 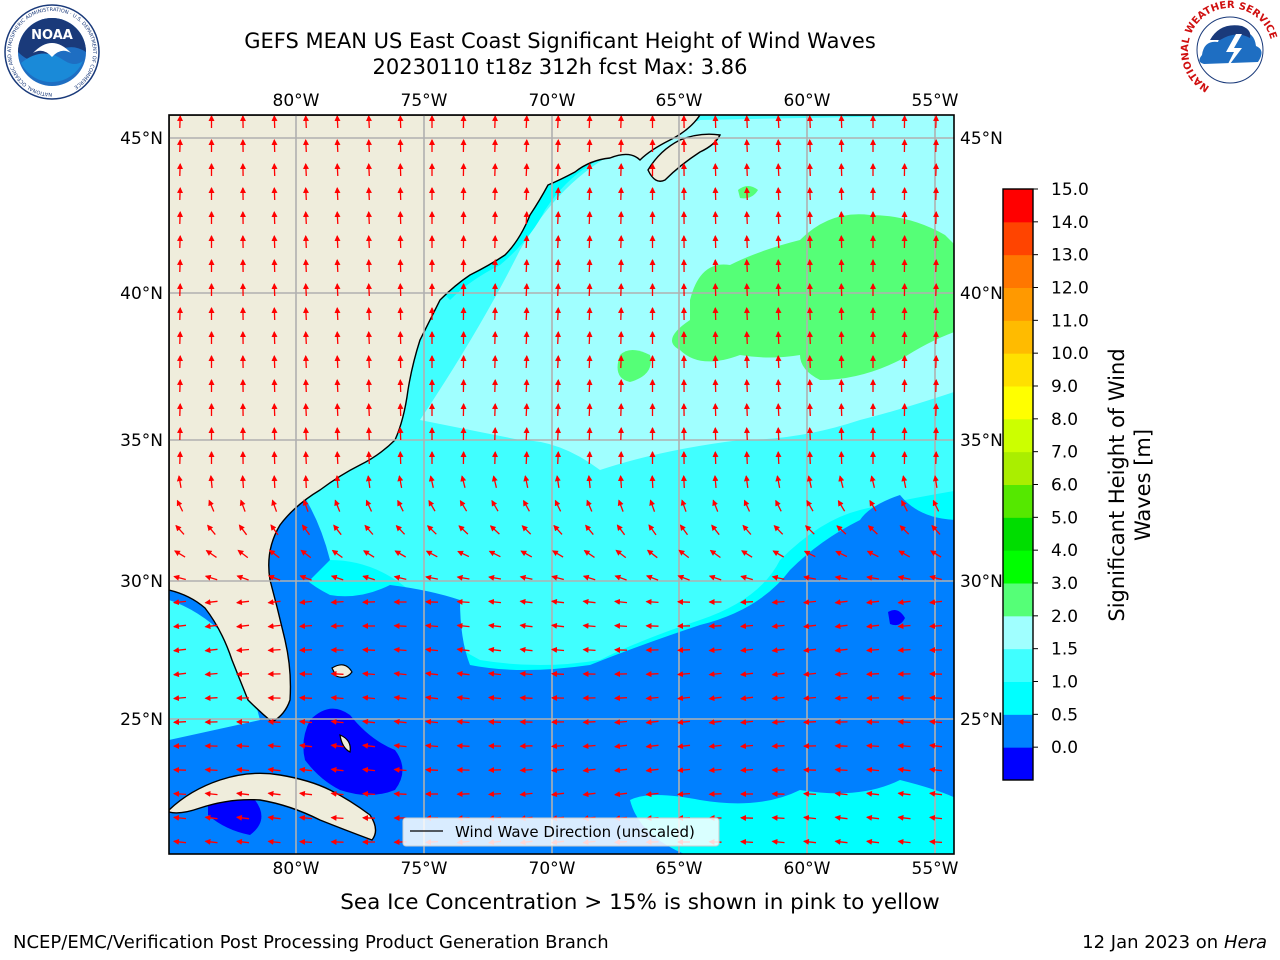 I want to click on colorbar-tick-label: 11.0, so click(x=1070, y=321).